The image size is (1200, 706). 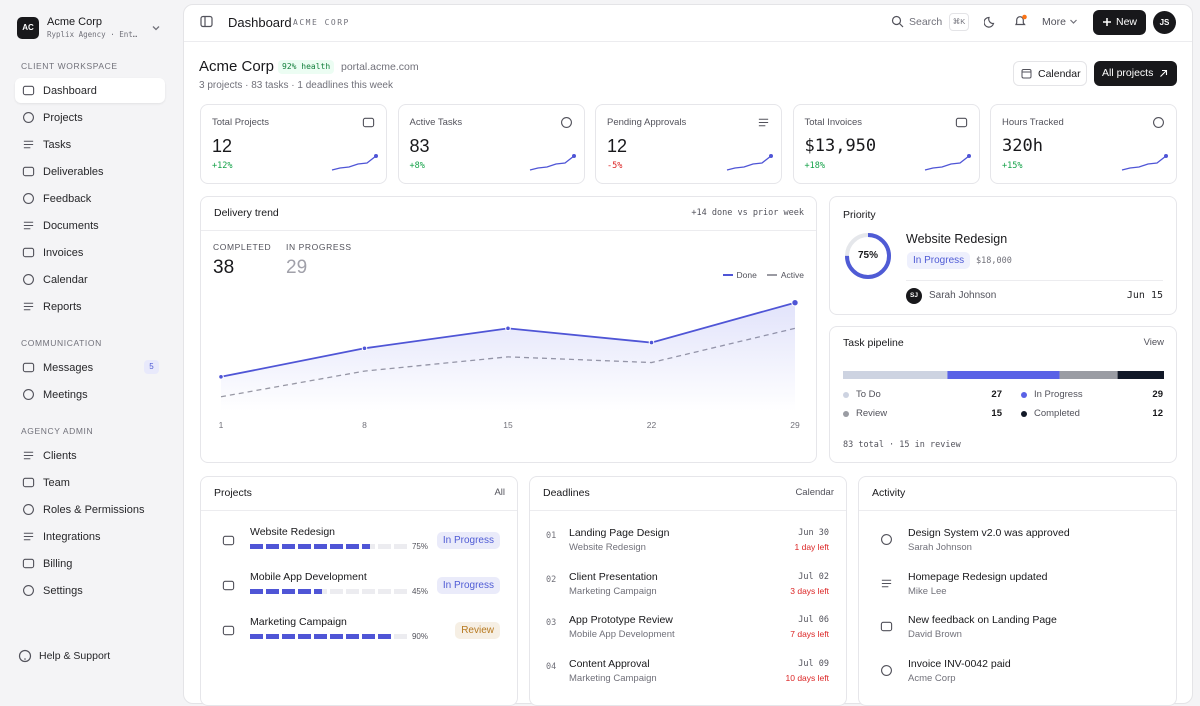 I want to click on legend-dot, so click(x=846, y=395).